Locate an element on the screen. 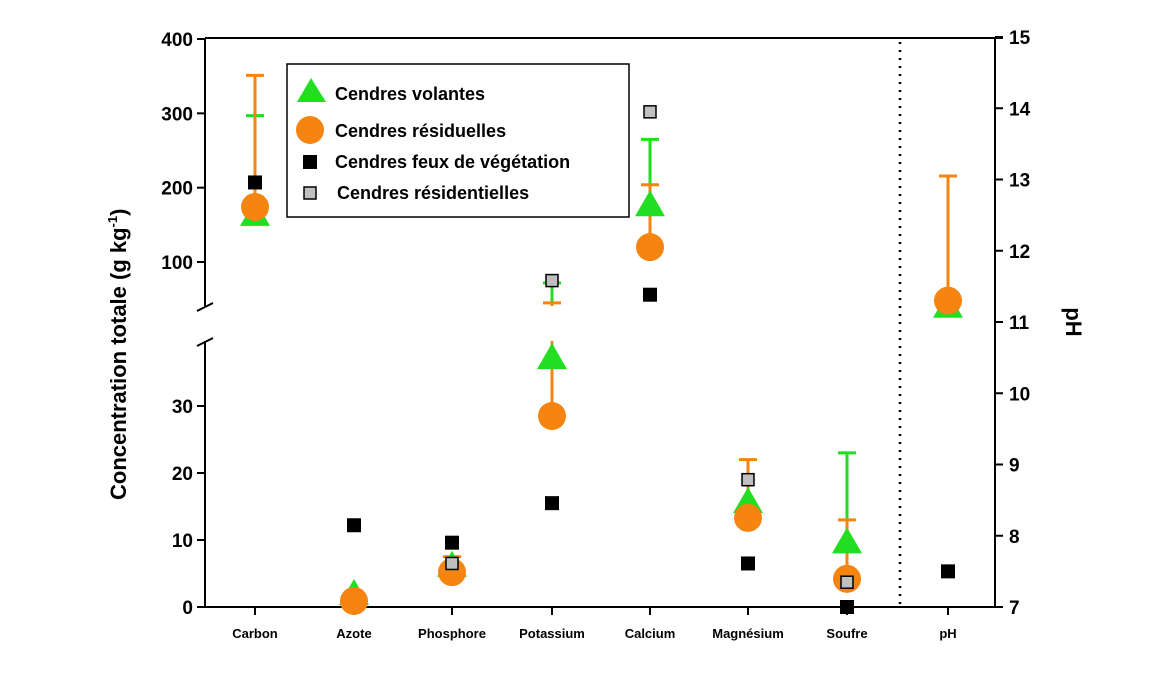 The height and width of the screenshot is (678, 1170). x-tick-label: Azote is located at coordinates (353, 633).